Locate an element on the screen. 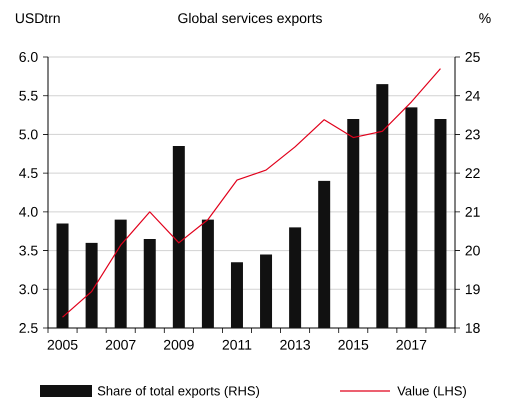 This screenshot has width=507, height=409. x-tick-label: 2005 is located at coordinates (63, 345).